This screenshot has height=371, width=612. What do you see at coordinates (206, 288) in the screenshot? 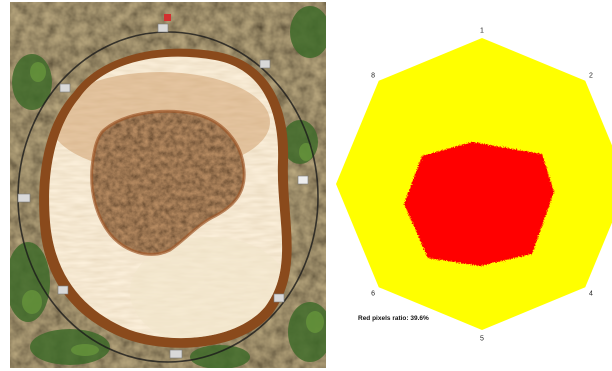
I see `stump-sapwood-light` at bounding box center [206, 288].